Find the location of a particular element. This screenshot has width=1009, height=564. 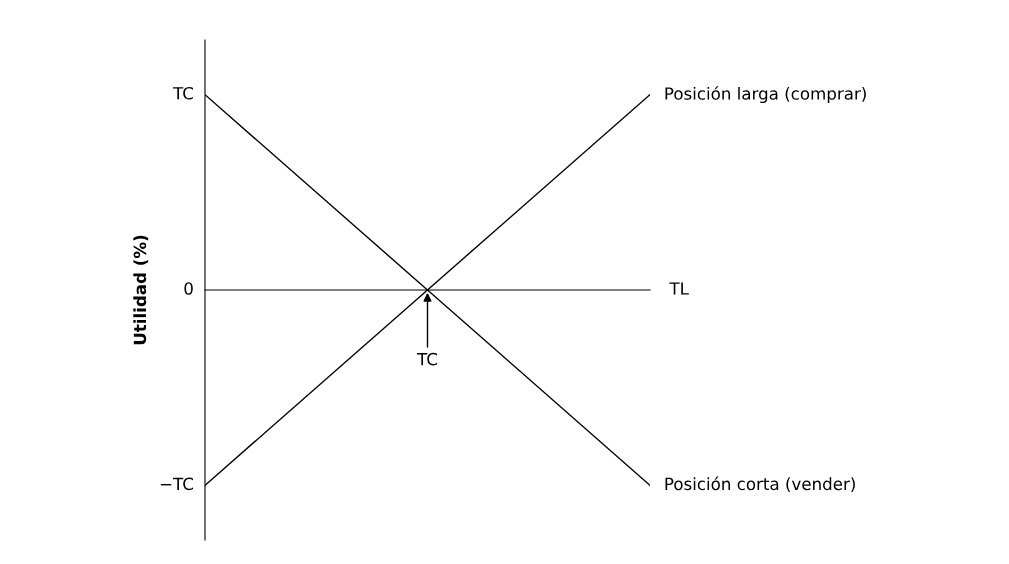

text: TC is located at coordinates (183, 93).